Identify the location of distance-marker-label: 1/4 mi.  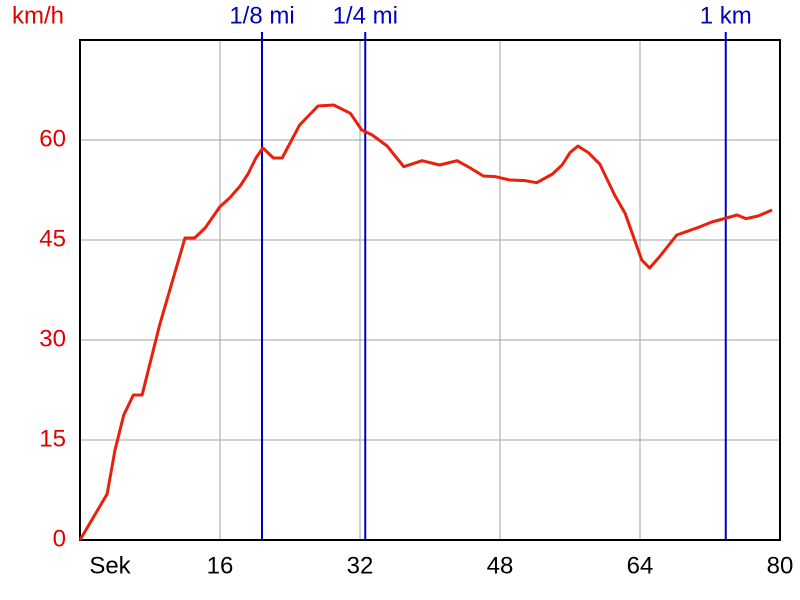
(365, 15).